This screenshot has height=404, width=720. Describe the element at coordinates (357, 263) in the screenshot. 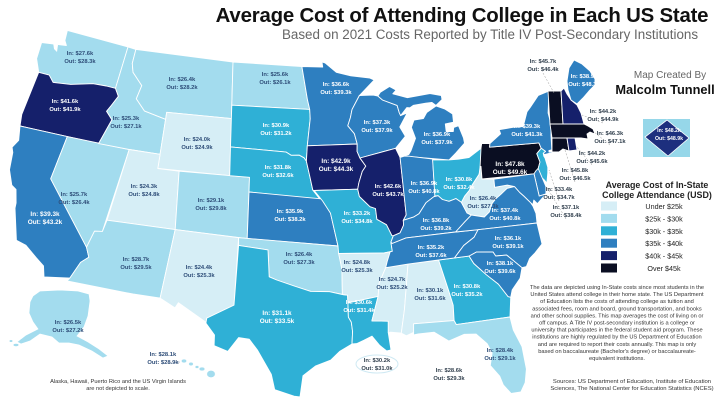

I see `svg-text: In: $24.8k` at that location.